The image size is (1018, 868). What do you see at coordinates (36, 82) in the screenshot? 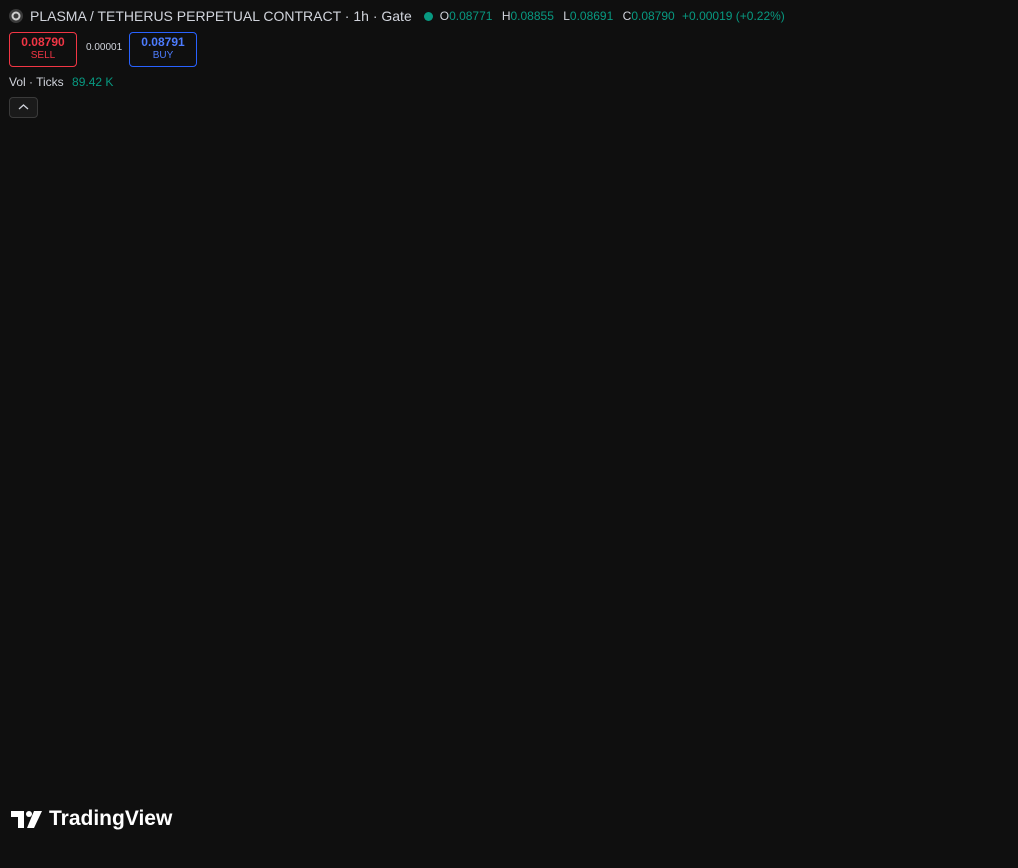
I see `volume-title: Vol · Ticks` at bounding box center [36, 82].